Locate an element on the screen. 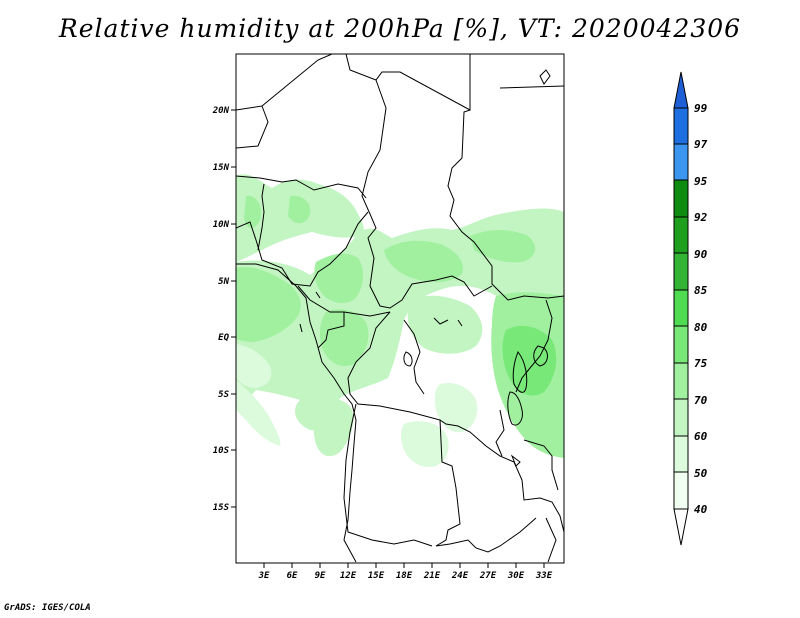 The image size is (800, 618). colorbar-label-95: 95 is located at coordinates (701, 181).